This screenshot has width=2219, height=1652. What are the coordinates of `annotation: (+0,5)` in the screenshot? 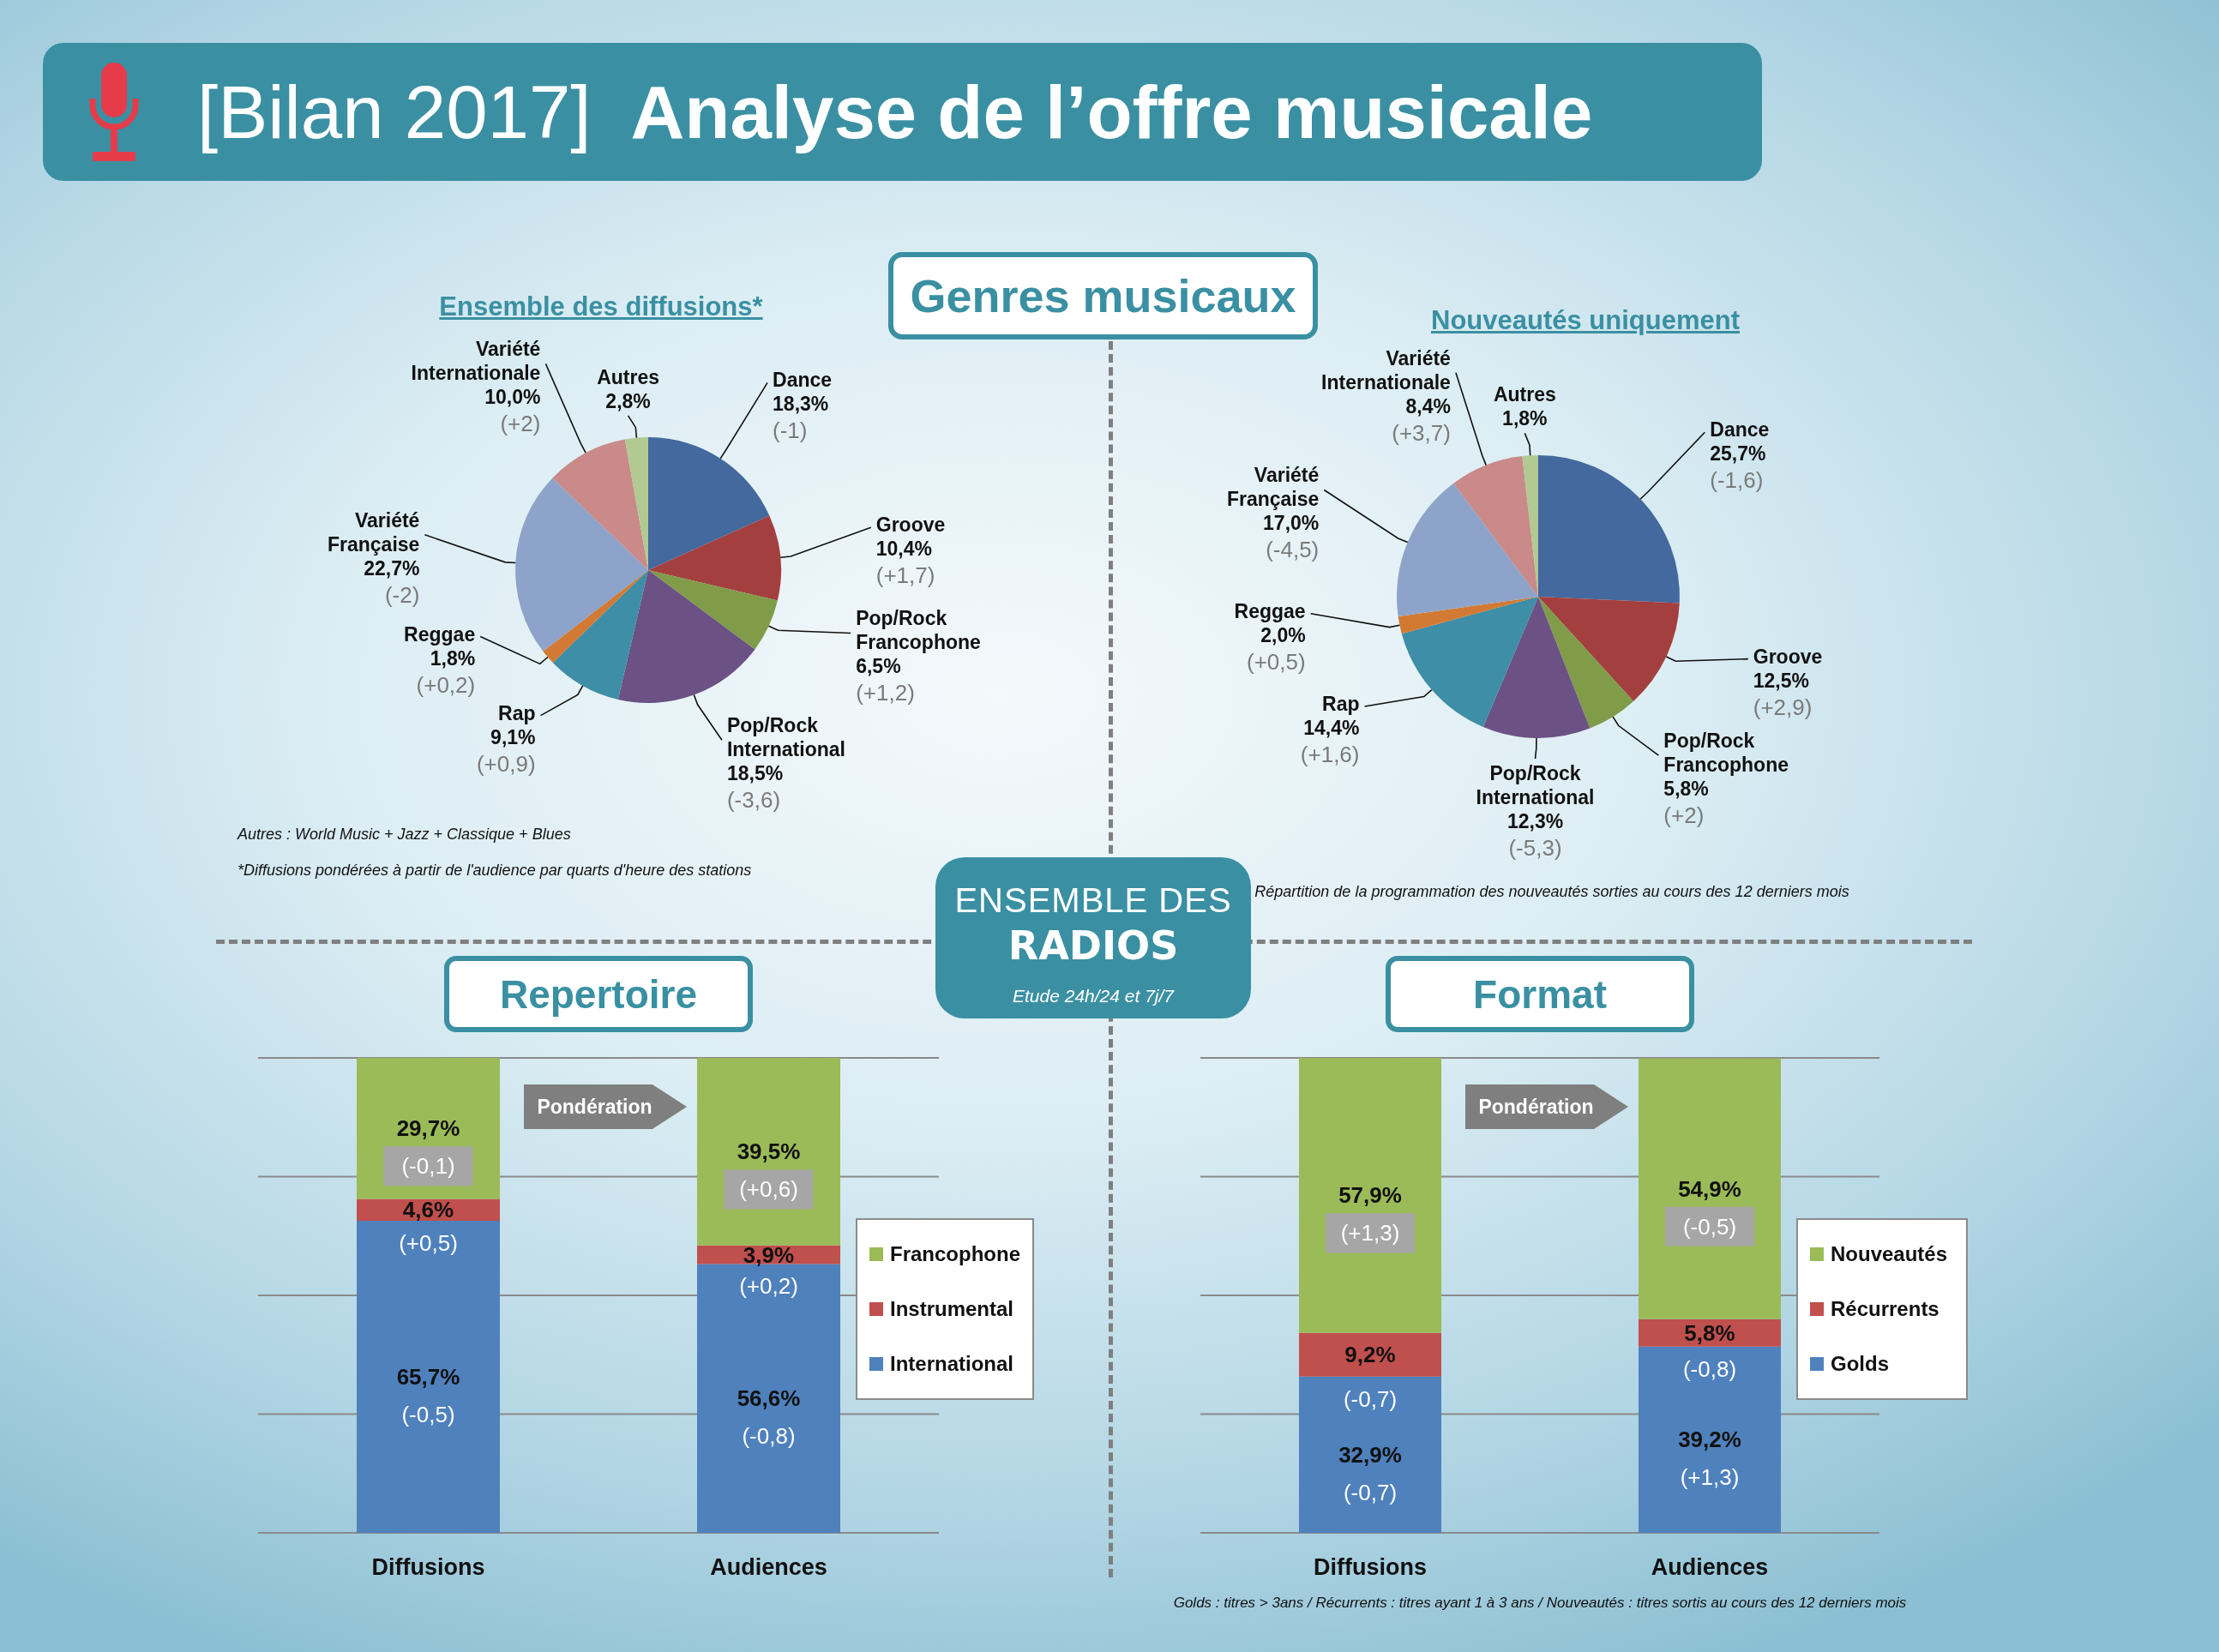 It's located at (428, 1243).